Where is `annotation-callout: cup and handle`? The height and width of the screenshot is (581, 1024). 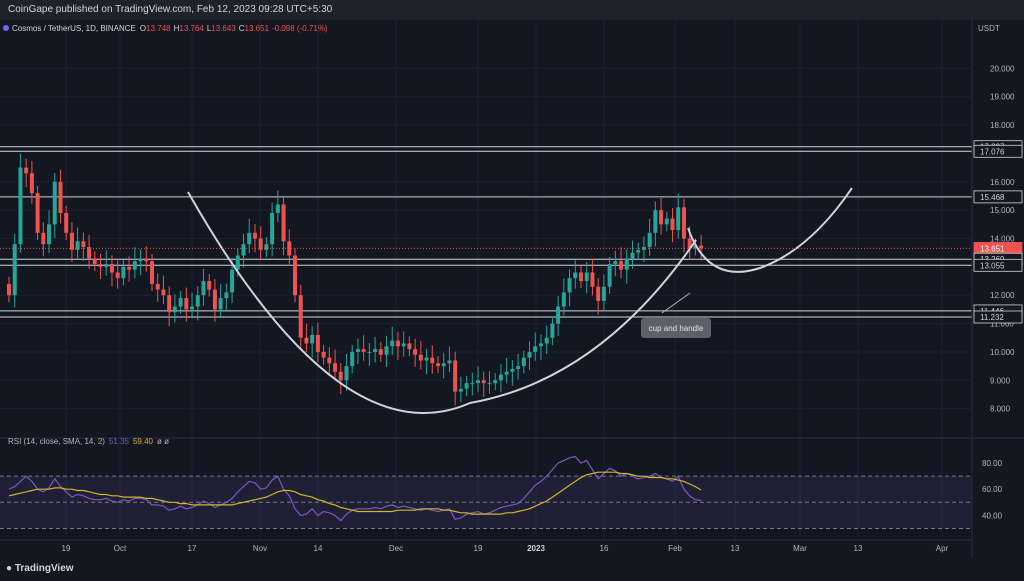
annotation-callout: cup and handle is located at coordinates (676, 315).